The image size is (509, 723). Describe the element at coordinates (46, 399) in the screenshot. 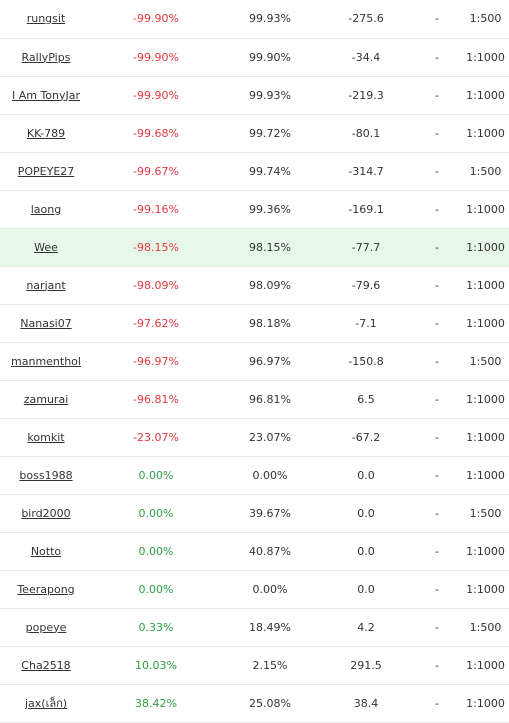

I see `trader-name-link: zamurai` at that location.